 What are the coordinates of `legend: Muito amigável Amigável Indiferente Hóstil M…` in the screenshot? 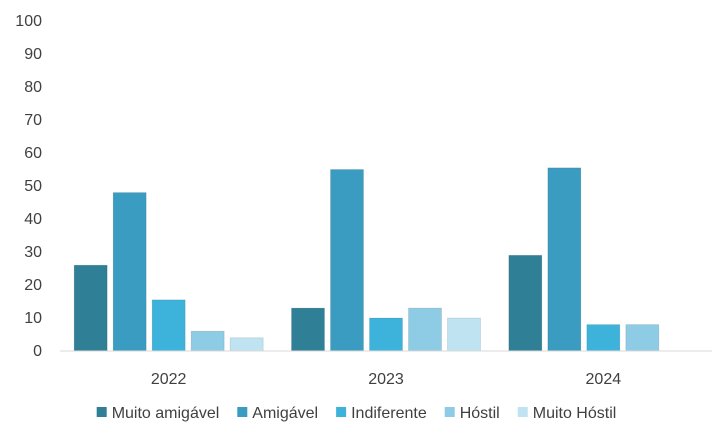 It's located at (356, 413).